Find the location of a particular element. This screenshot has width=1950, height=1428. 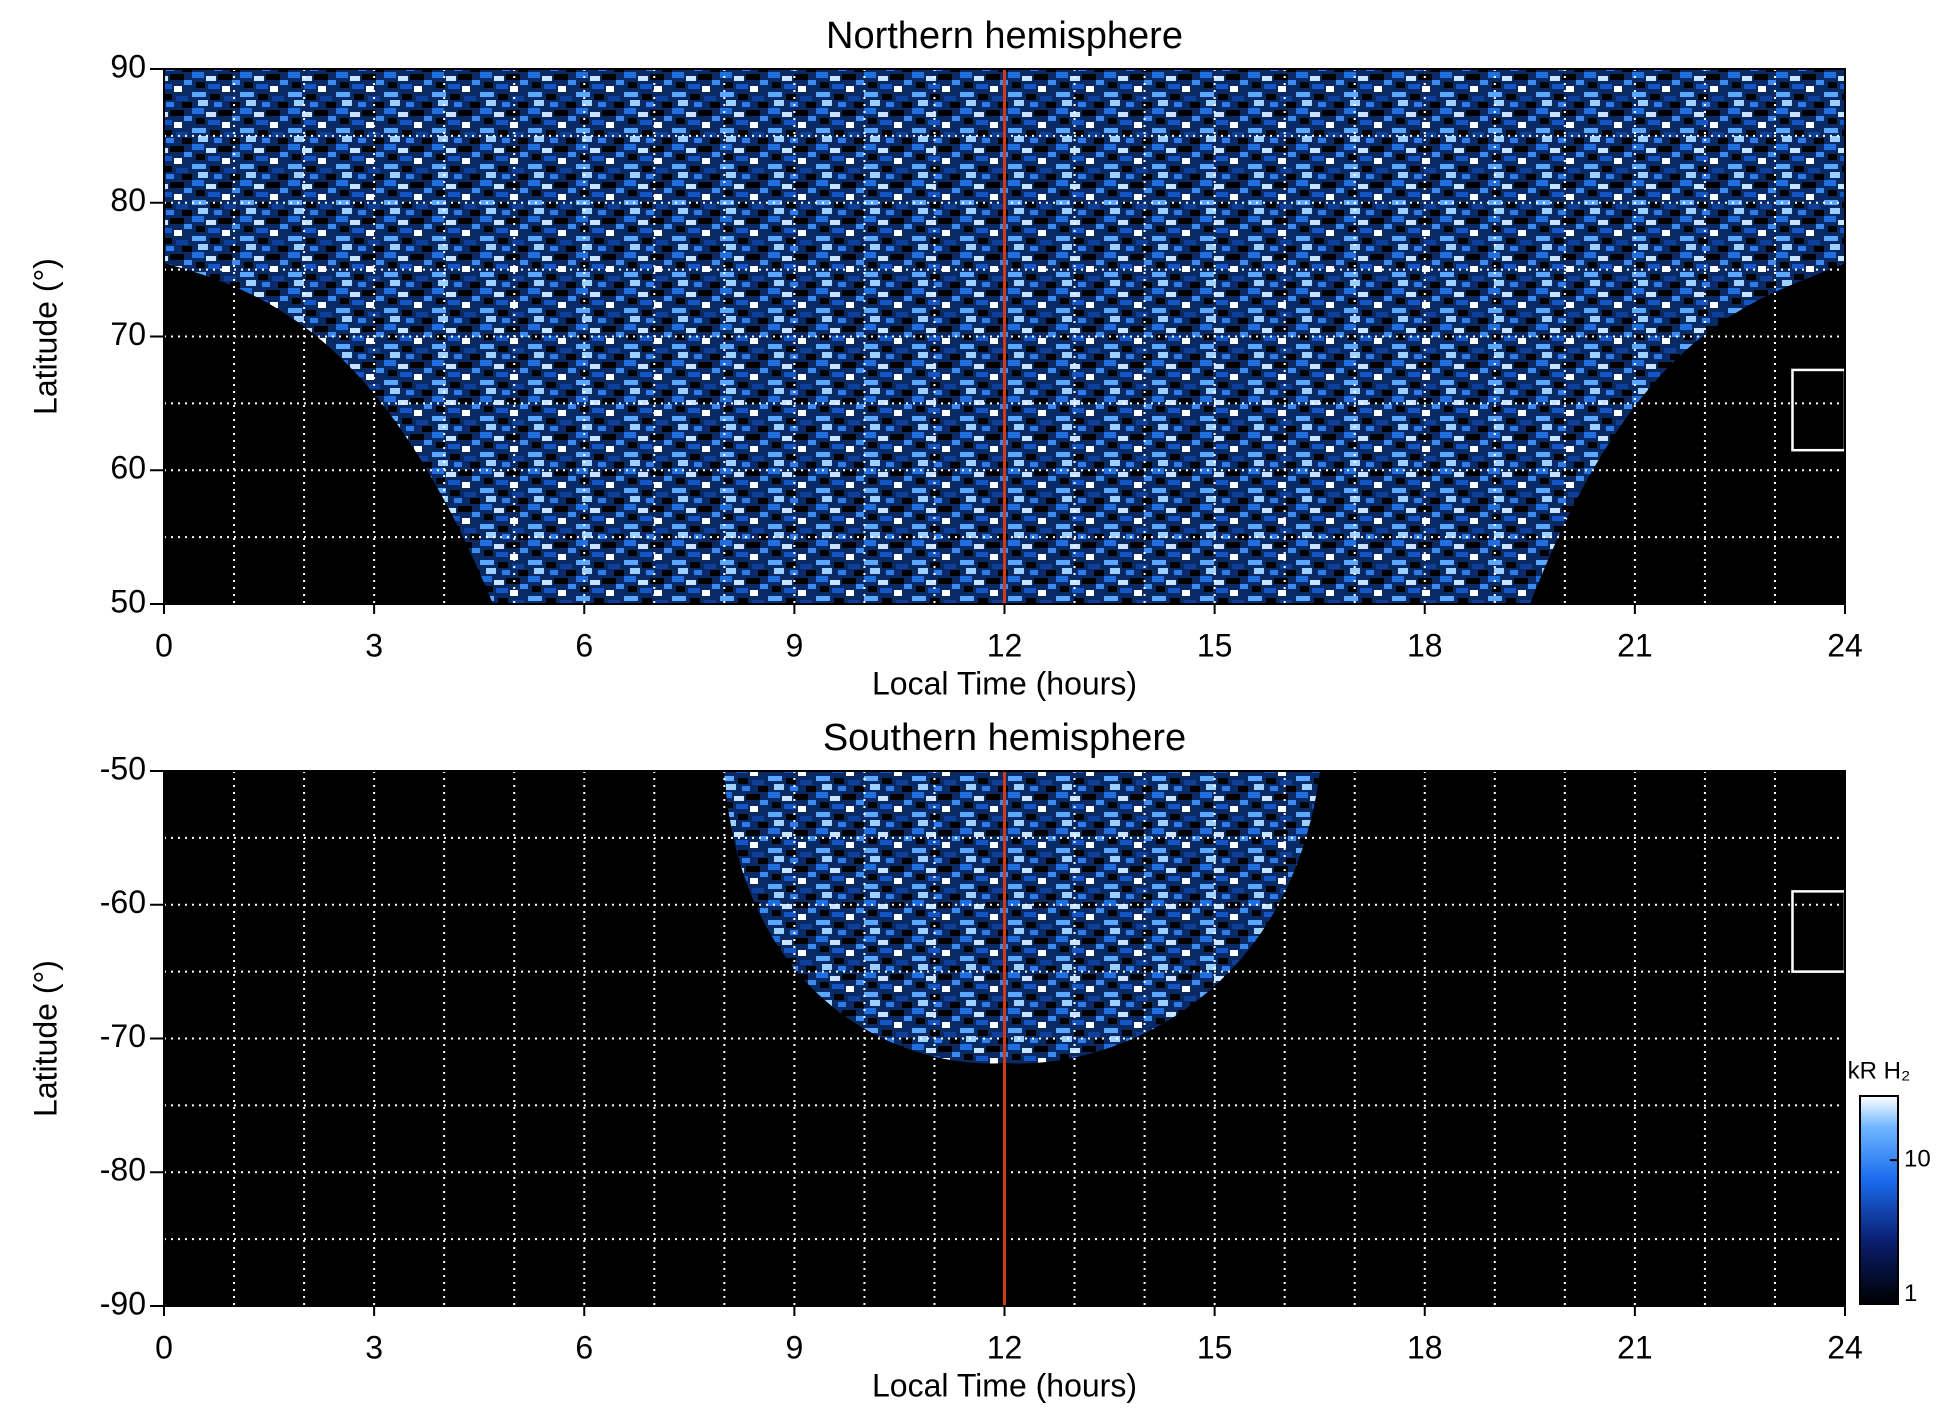

colorbar-tick-label: 1 is located at coordinates (1910, 1293).